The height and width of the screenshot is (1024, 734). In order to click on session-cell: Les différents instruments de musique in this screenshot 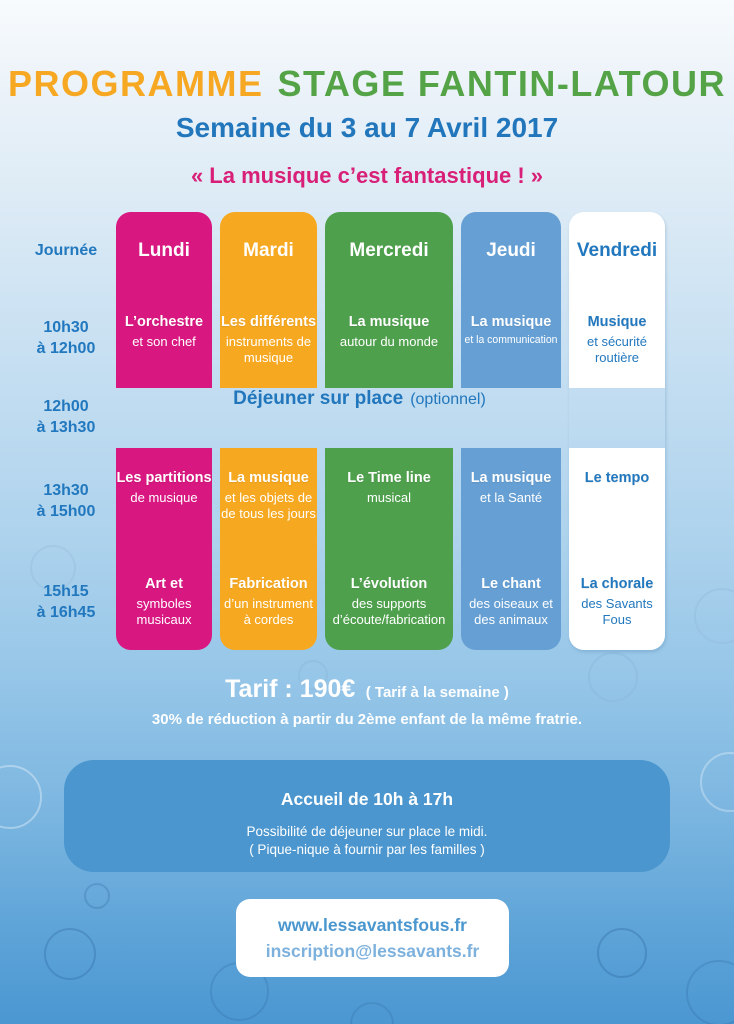, I will do `click(268, 339)`.